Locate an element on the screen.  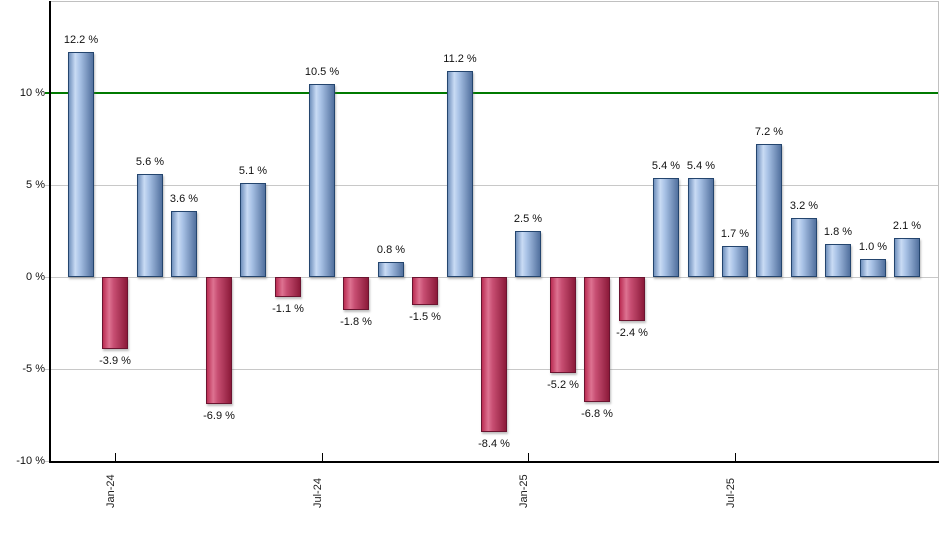
y-axis-tick-label: 0 % is located at coordinates (35, 277).